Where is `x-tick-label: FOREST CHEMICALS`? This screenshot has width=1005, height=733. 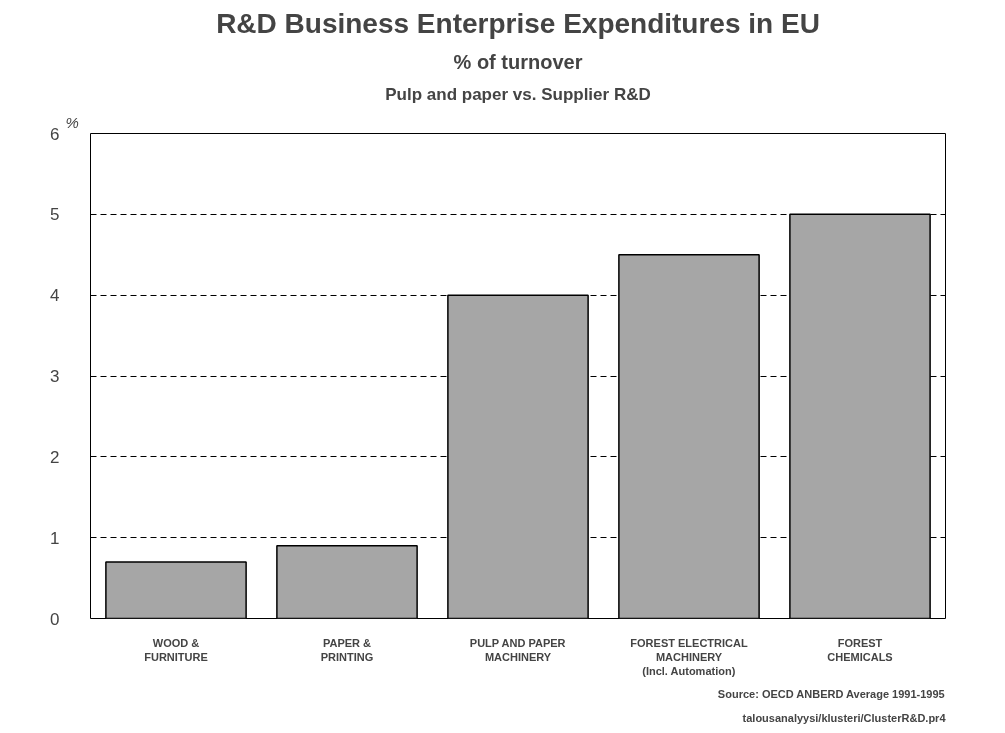
x-tick-label: FOREST CHEMICALS is located at coordinates (860, 649).